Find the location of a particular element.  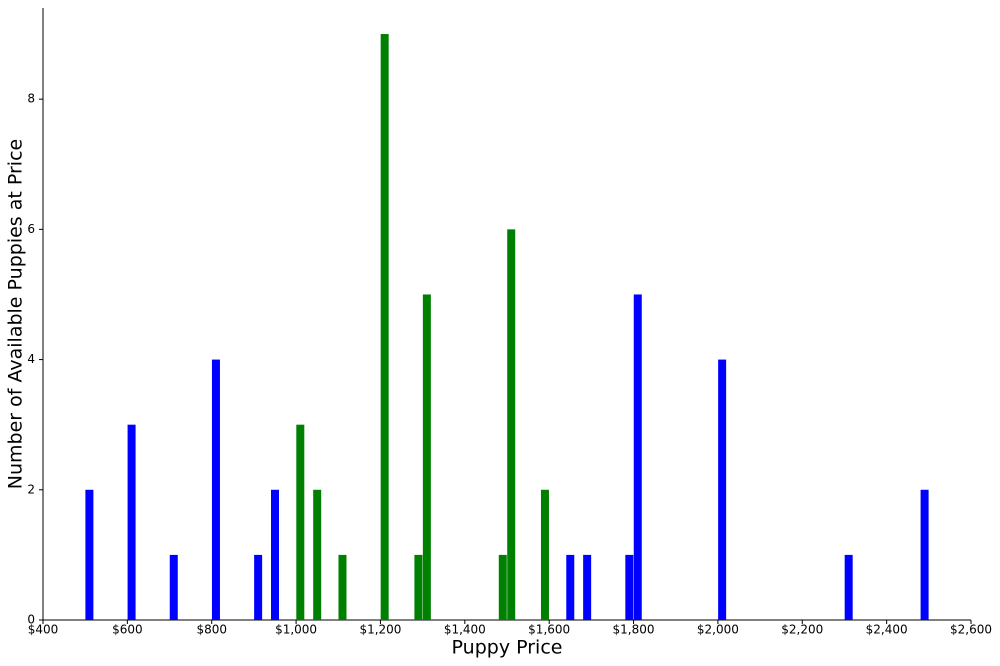

y-tick-label: 2 is located at coordinates (31, 489).